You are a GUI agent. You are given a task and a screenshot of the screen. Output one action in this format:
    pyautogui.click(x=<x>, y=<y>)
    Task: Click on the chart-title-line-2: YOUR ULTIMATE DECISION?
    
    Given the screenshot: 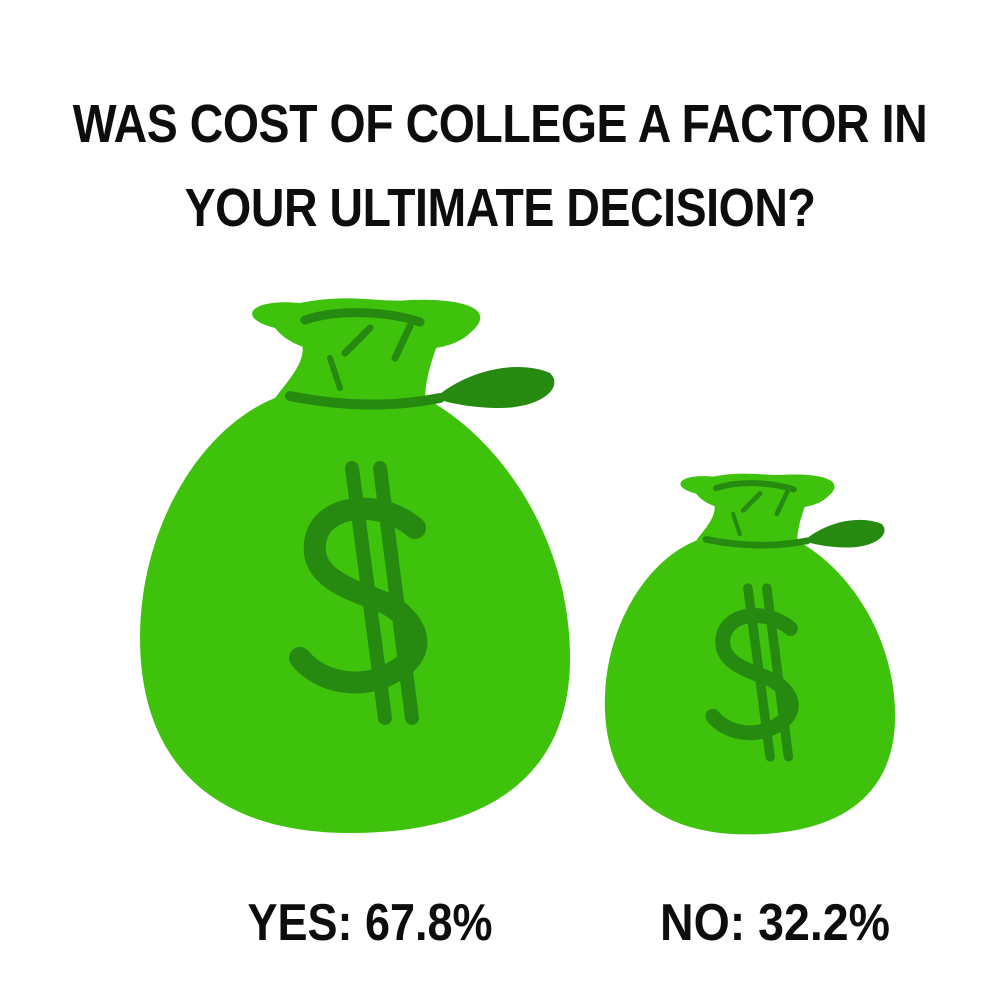 What is the action you would take?
    pyautogui.click(x=500, y=208)
    